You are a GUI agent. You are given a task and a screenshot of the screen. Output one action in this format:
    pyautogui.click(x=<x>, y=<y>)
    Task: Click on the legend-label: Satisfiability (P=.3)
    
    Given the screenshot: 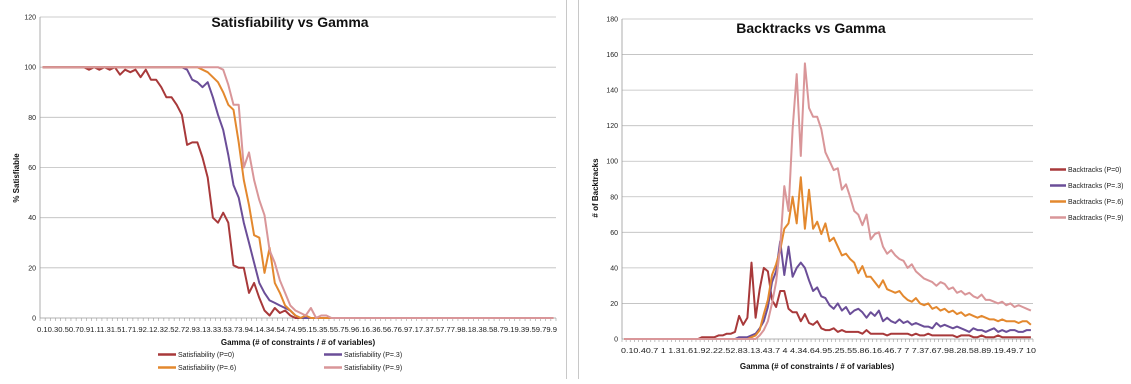 What is the action you would take?
    pyautogui.click(x=373, y=355)
    